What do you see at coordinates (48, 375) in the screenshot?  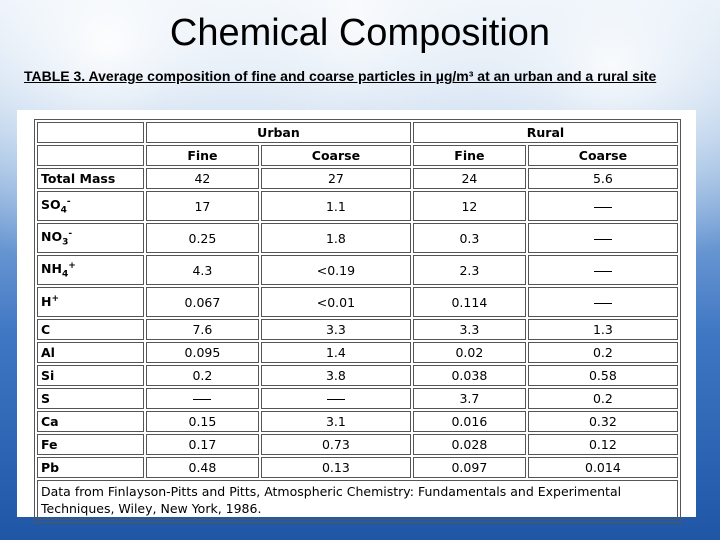 I see `row-label-text: Si` at bounding box center [48, 375].